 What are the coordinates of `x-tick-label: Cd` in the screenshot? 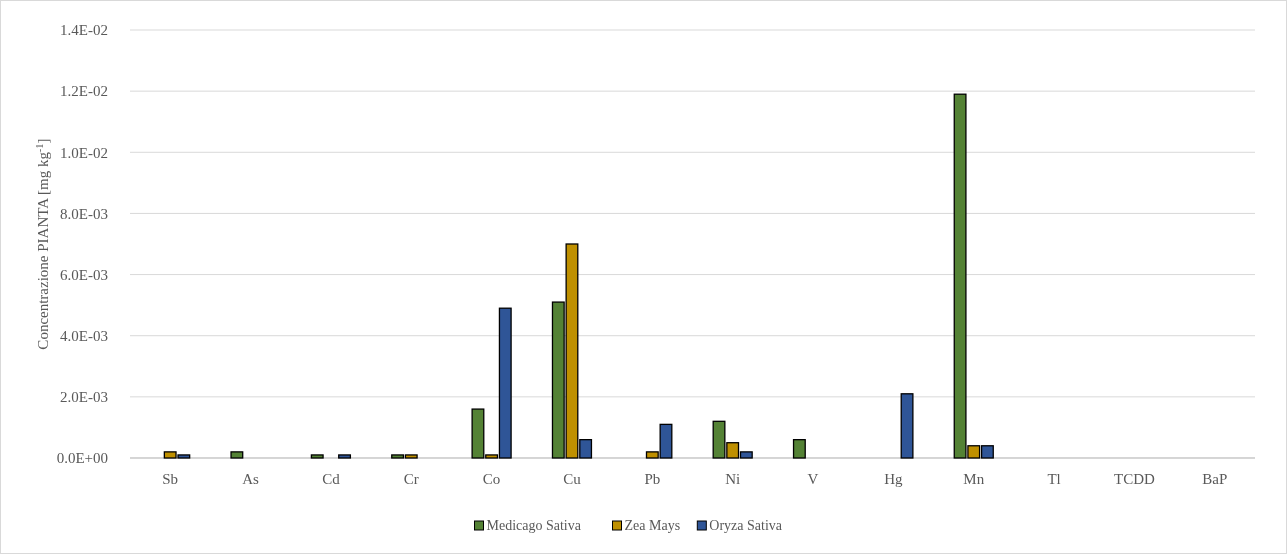 It's located at (331, 479).